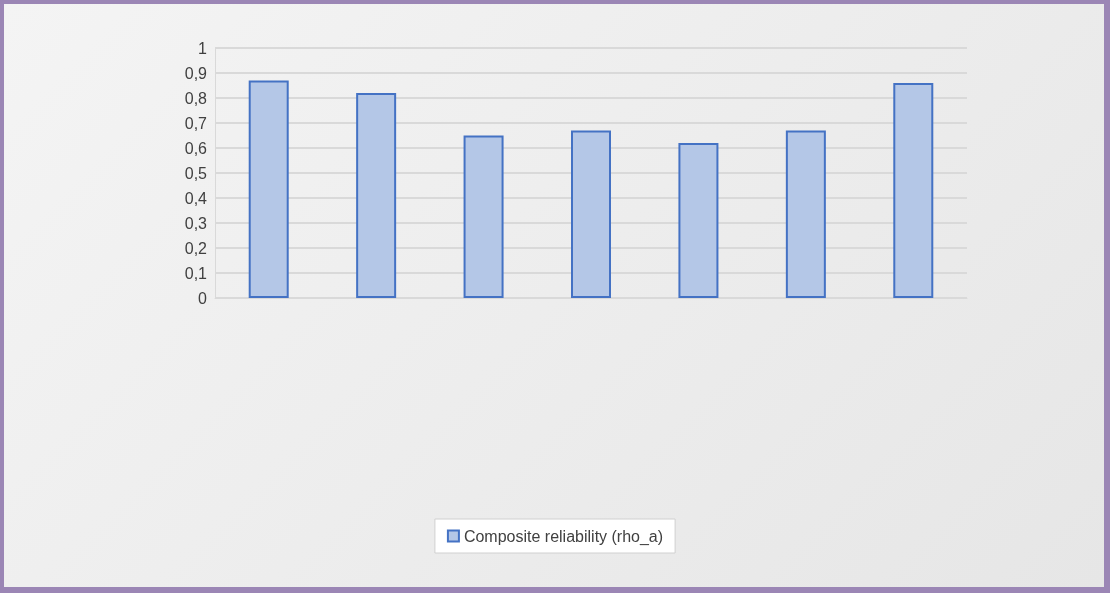 The width and height of the screenshot is (1110, 593). Describe the element at coordinates (196, 273) in the screenshot. I see `y-tick-label: 0,1` at that location.